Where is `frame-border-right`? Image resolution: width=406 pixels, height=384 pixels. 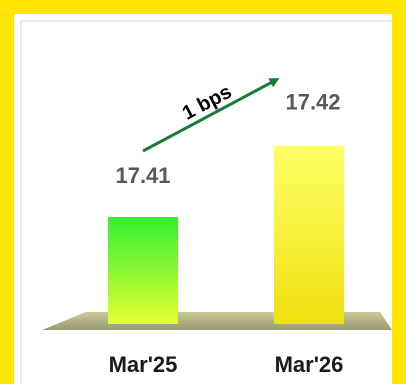
frame-border-right is located at coordinates (399, 192).